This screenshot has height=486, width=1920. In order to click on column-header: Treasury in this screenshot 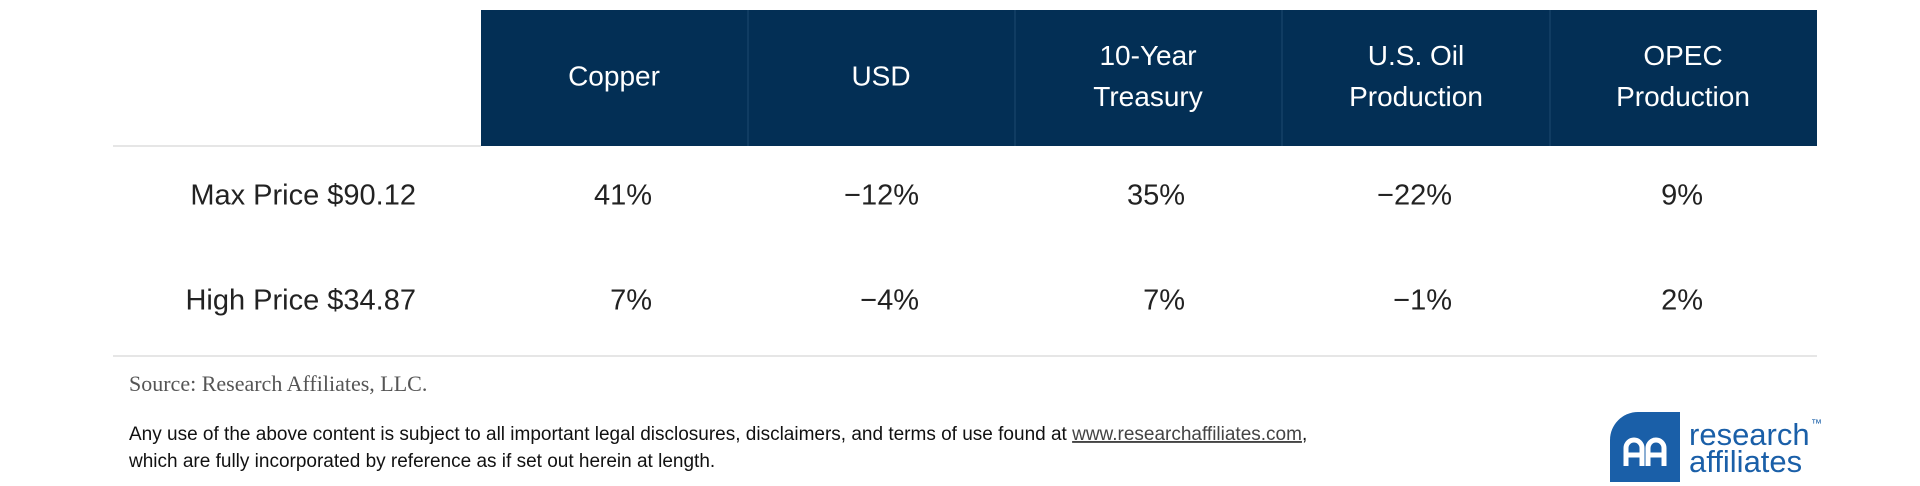, I will do `click(1147, 96)`.